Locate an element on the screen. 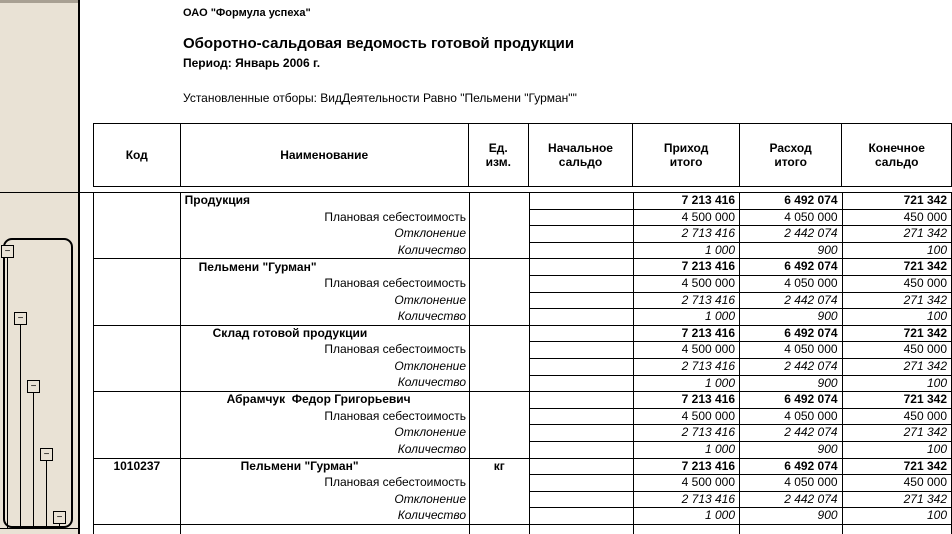  col-header-closing: Конечное сальдо is located at coordinates (896, 155).